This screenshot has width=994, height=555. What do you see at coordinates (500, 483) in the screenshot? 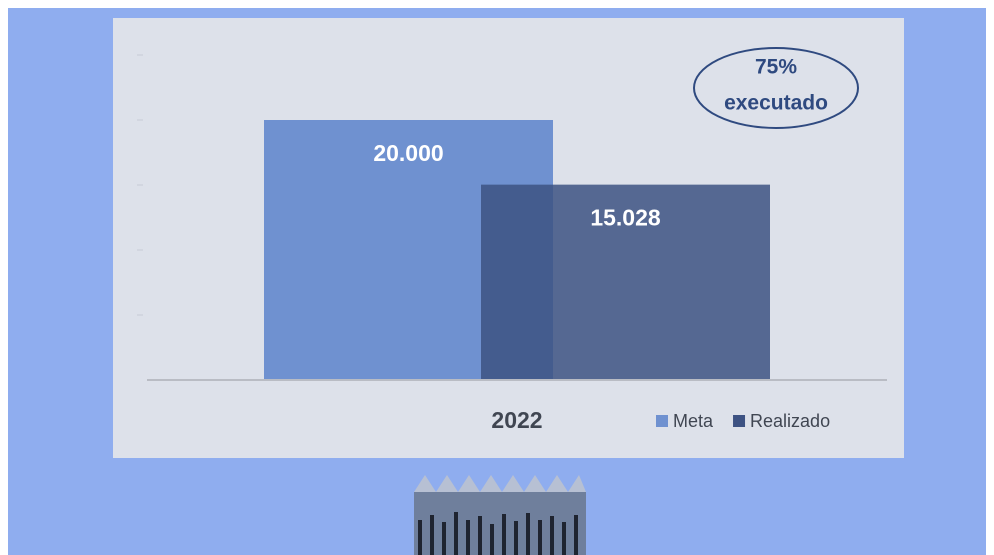
I see `pencil-tips` at bounding box center [500, 483].